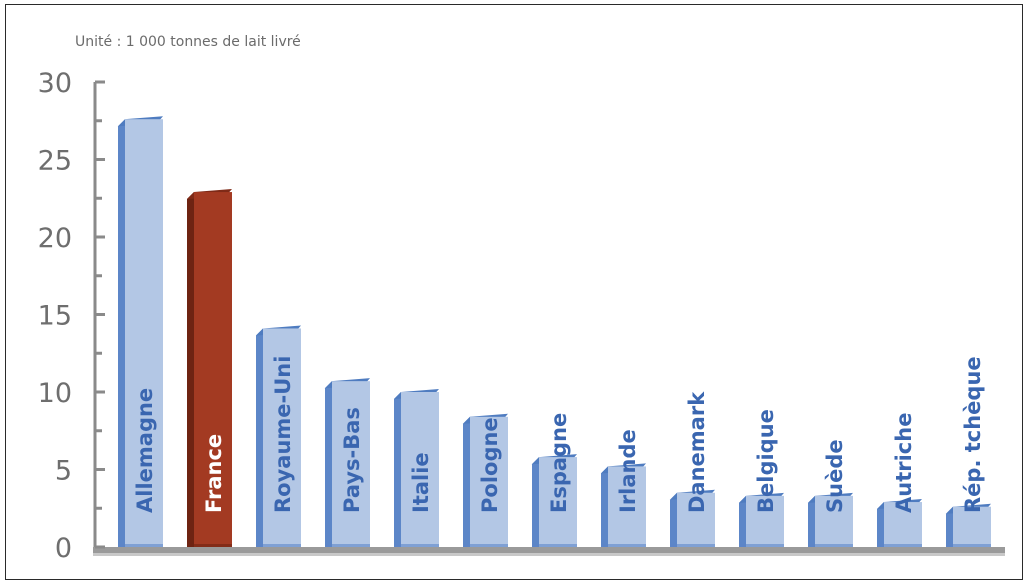 This screenshot has height=586, width=1031. Describe the element at coordinates (214, 473) in the screenshot. I see `bar-label: France` at that location.